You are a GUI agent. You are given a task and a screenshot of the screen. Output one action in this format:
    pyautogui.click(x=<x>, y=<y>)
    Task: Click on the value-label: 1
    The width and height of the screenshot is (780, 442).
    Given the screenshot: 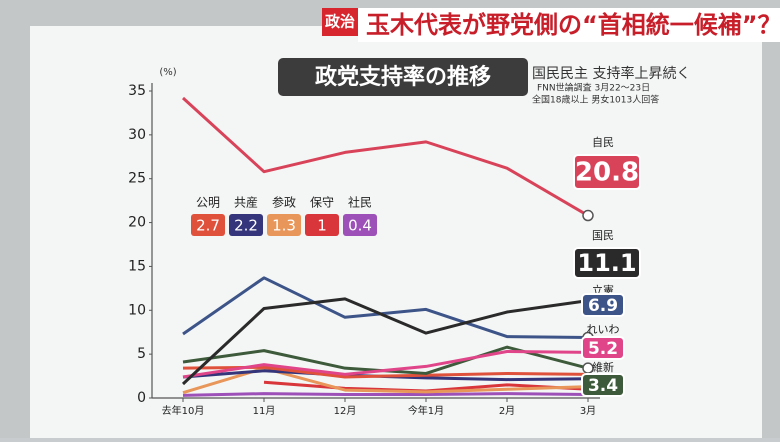 What is the action you would take?
    pyautogui.click(x=322, y=226)
    